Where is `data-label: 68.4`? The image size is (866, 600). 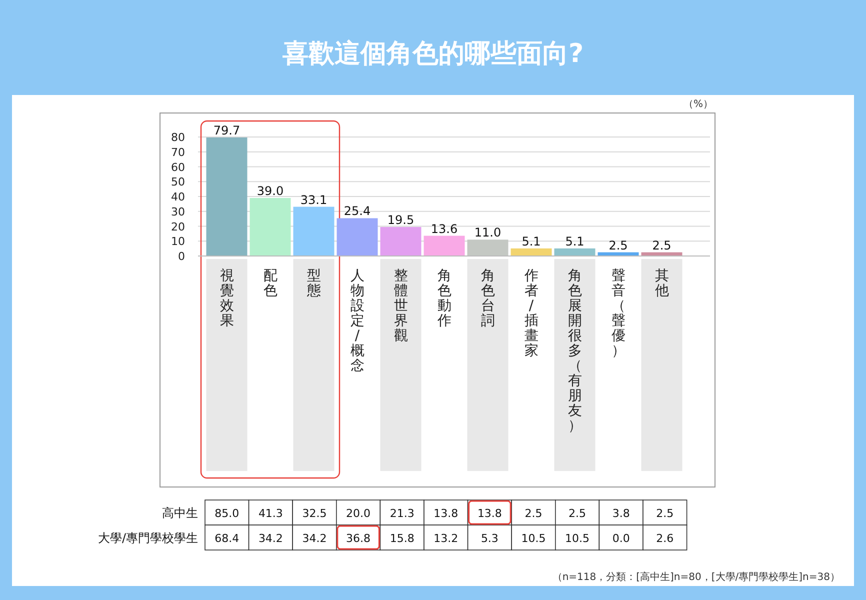
data-label: 68.4 is located at coordinates (227, 538).